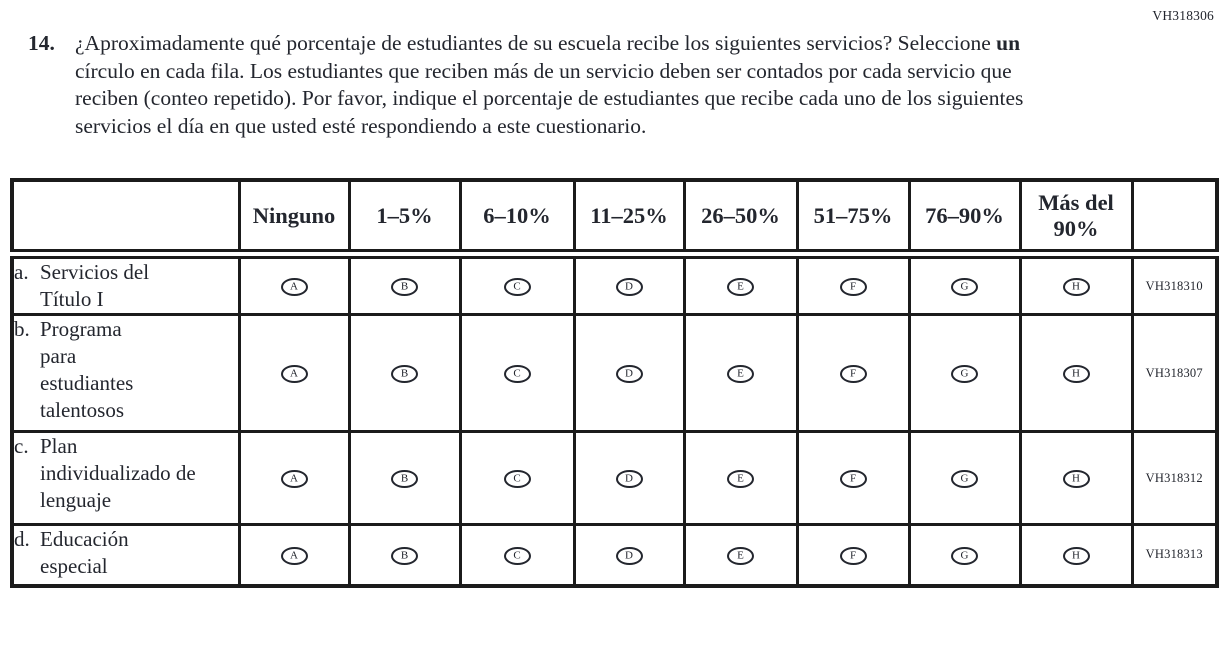  Describe the element at coordinates (84, 552) in the screenshot. I see `row-d-label: Educación especial` at that location.